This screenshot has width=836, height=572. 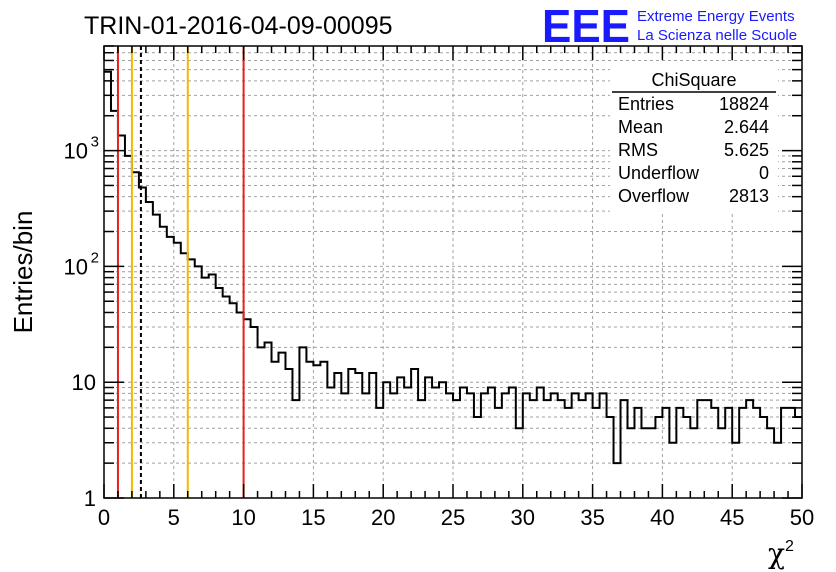 What do you see at coordinates (659, 173) in the screenshot?
I see `stats-row-label: Underflow` at bounding box center [659, 173].